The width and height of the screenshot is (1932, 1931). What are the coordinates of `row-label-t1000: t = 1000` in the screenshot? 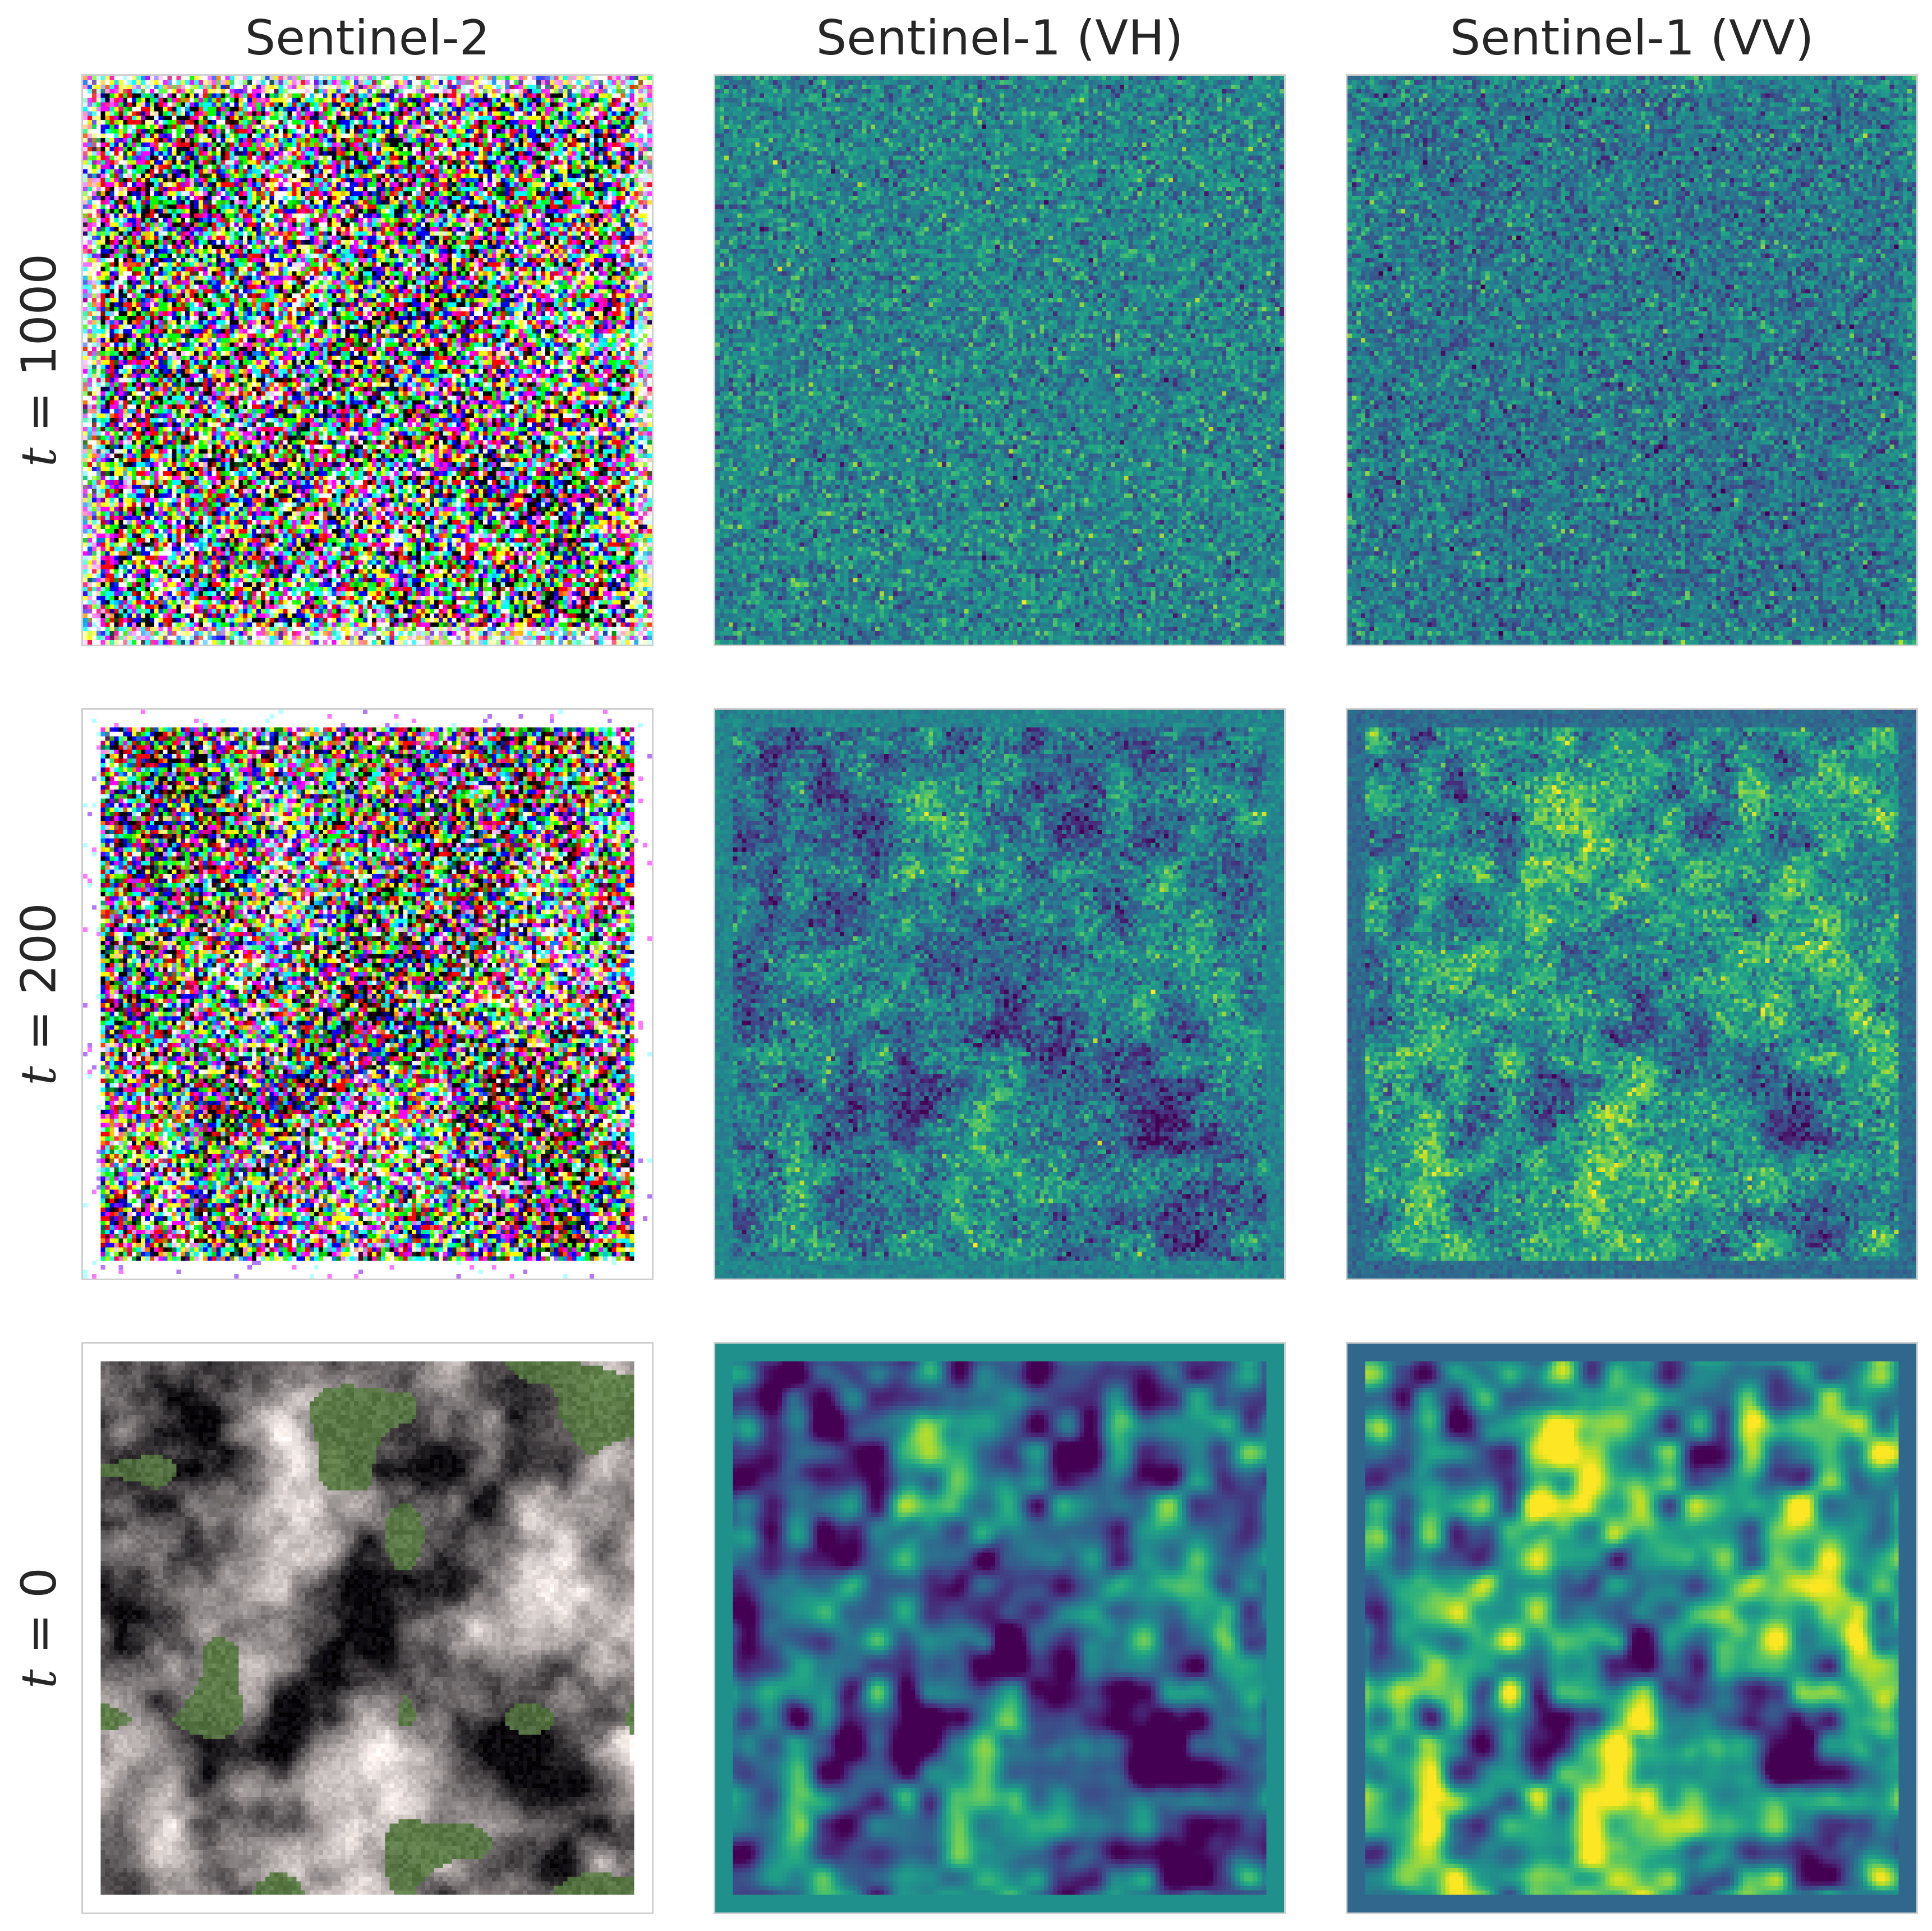 It's located at (39, 360).